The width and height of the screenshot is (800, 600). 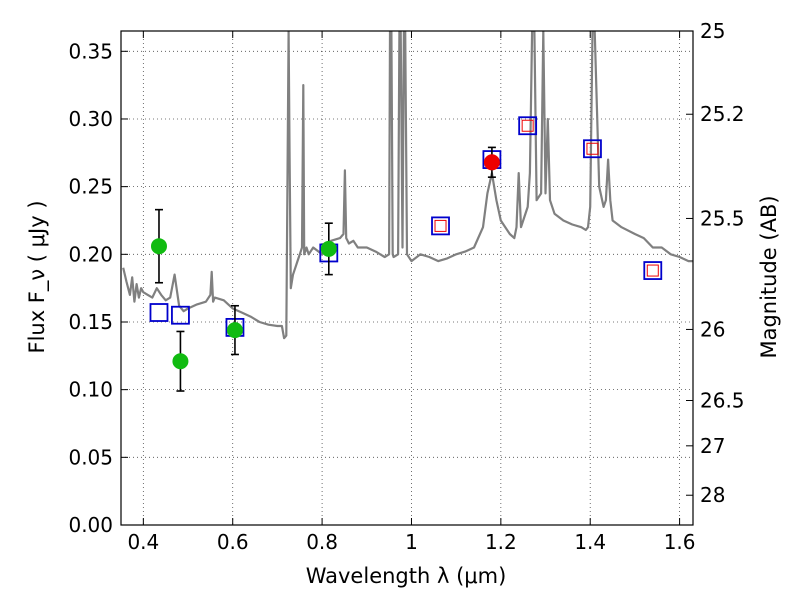 I want to click on y-tick-label-7: 0.35, so click(x=90, y=51).